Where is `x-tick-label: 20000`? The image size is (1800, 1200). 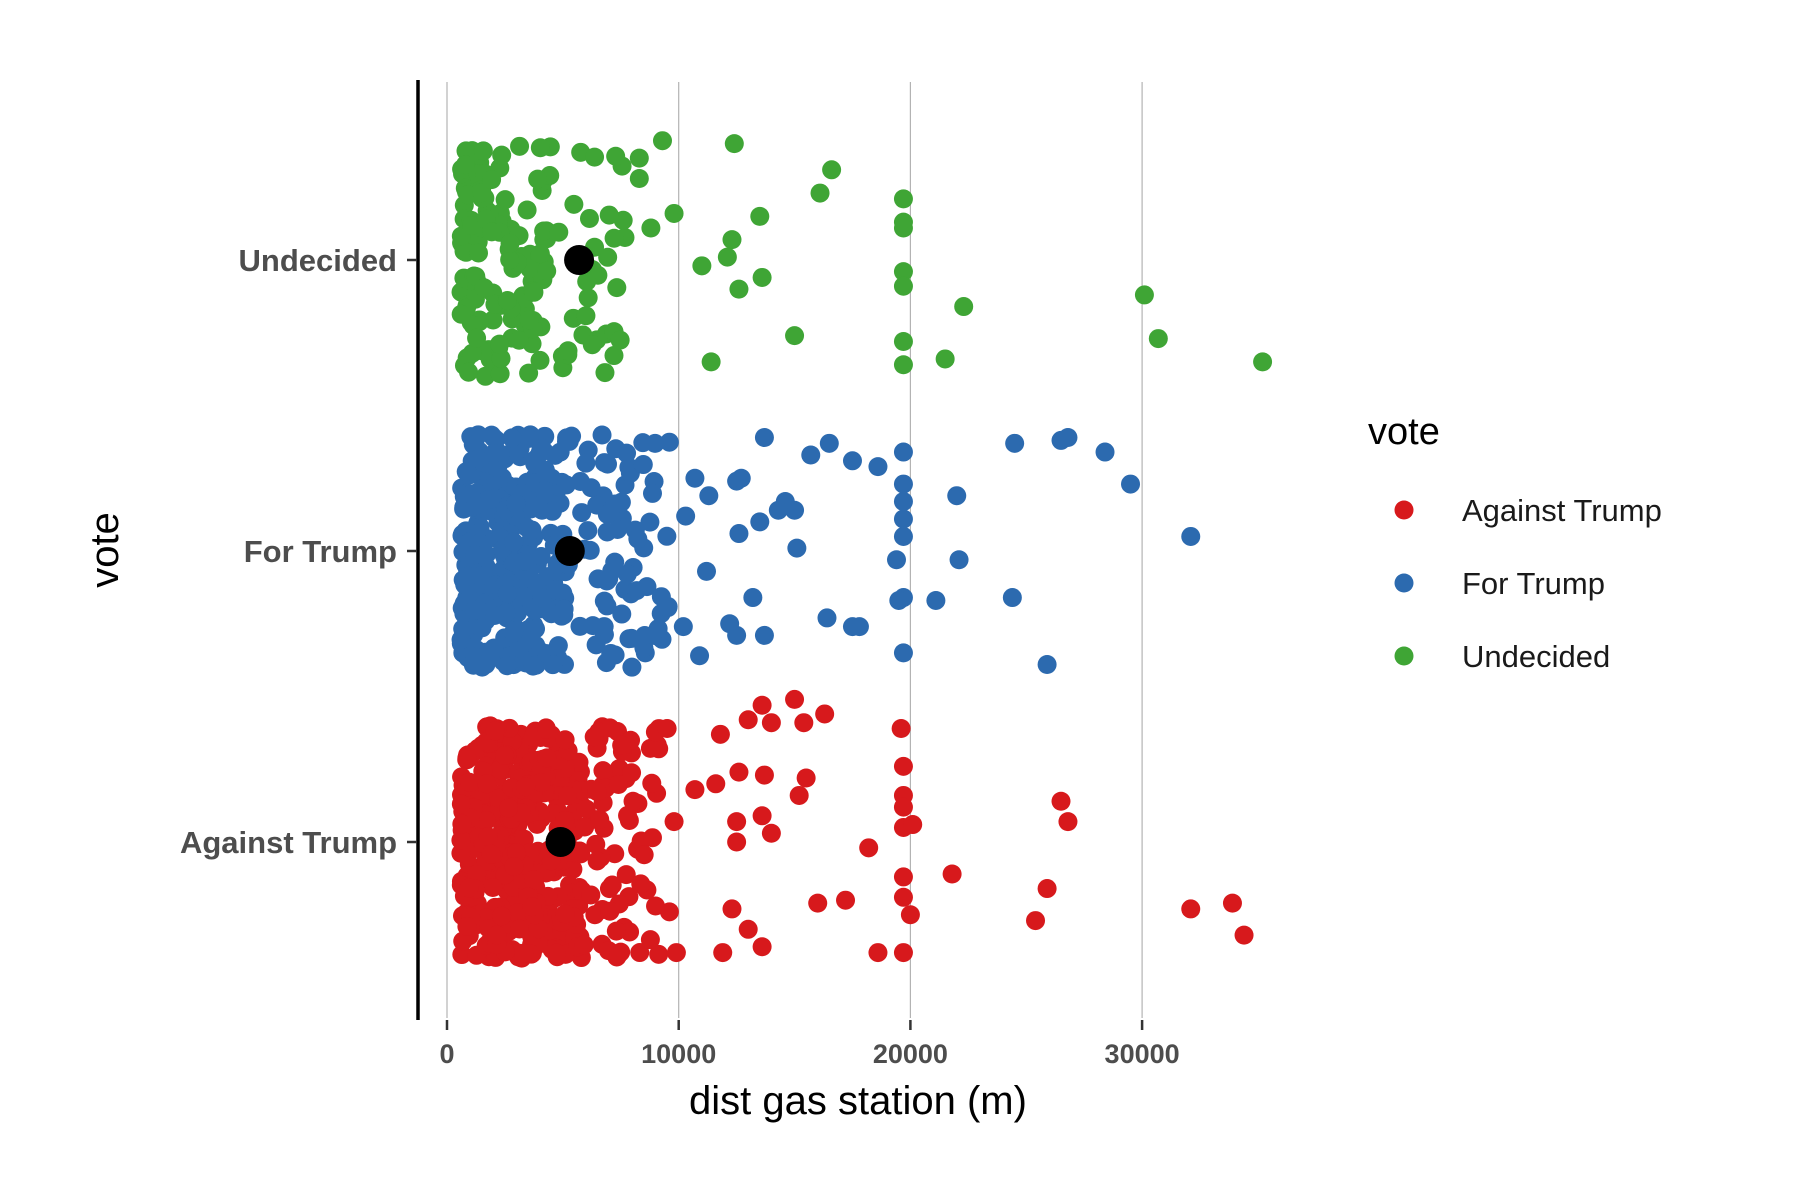 x-tick-label: 20000 is located at coordinates (910, 1054).